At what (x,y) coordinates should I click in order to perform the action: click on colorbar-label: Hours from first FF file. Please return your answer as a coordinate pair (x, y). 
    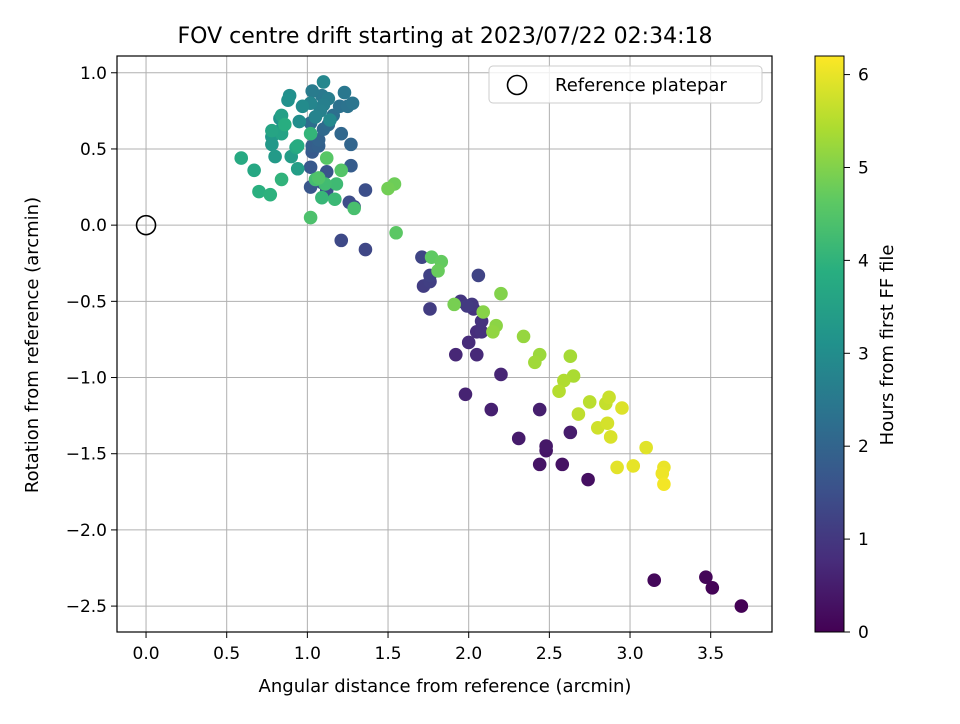
    Looking at the image, I should click on (887, 345).